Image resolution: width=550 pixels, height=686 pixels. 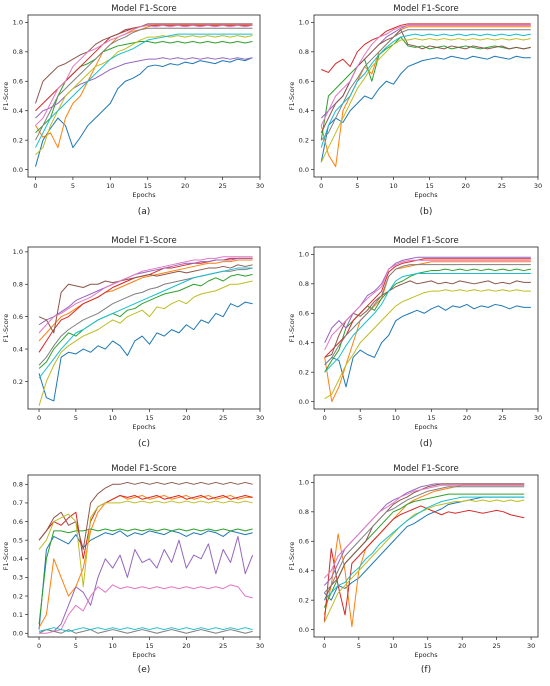 I want to click on y-tick-label: 0.7, so click(x=18, y=503).